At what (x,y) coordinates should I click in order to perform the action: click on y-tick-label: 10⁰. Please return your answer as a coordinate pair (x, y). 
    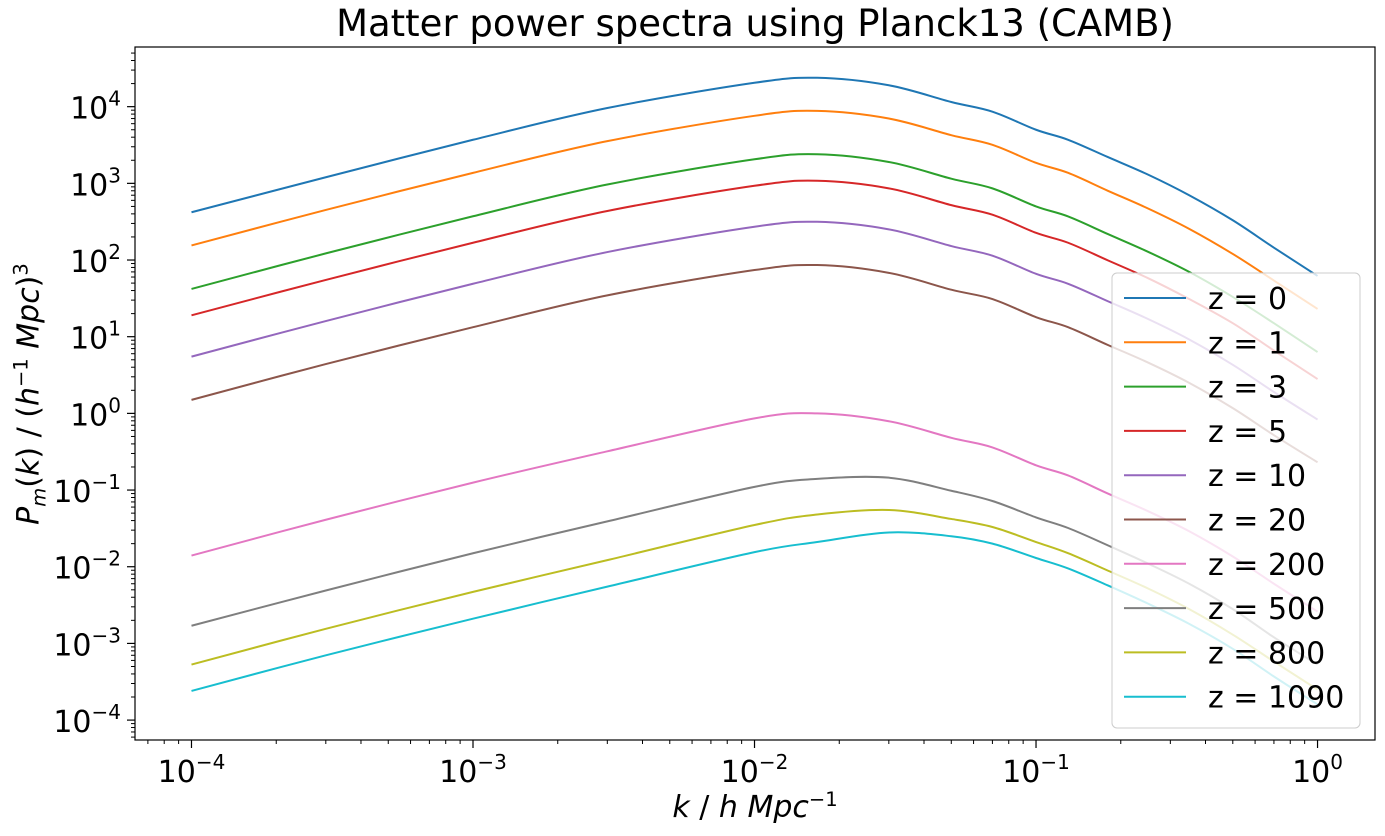
    Looking at the image, I should click on (95, 413).